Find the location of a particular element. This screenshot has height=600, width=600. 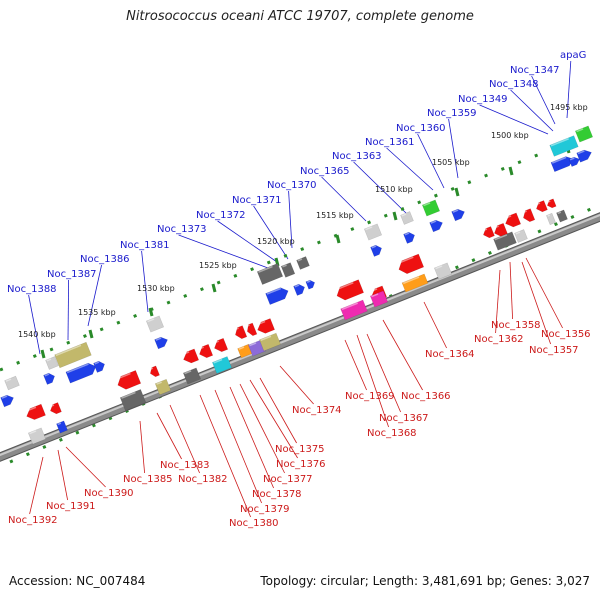

reverse-gene-label: Noc_1379 is located at coordinates (265, 509).